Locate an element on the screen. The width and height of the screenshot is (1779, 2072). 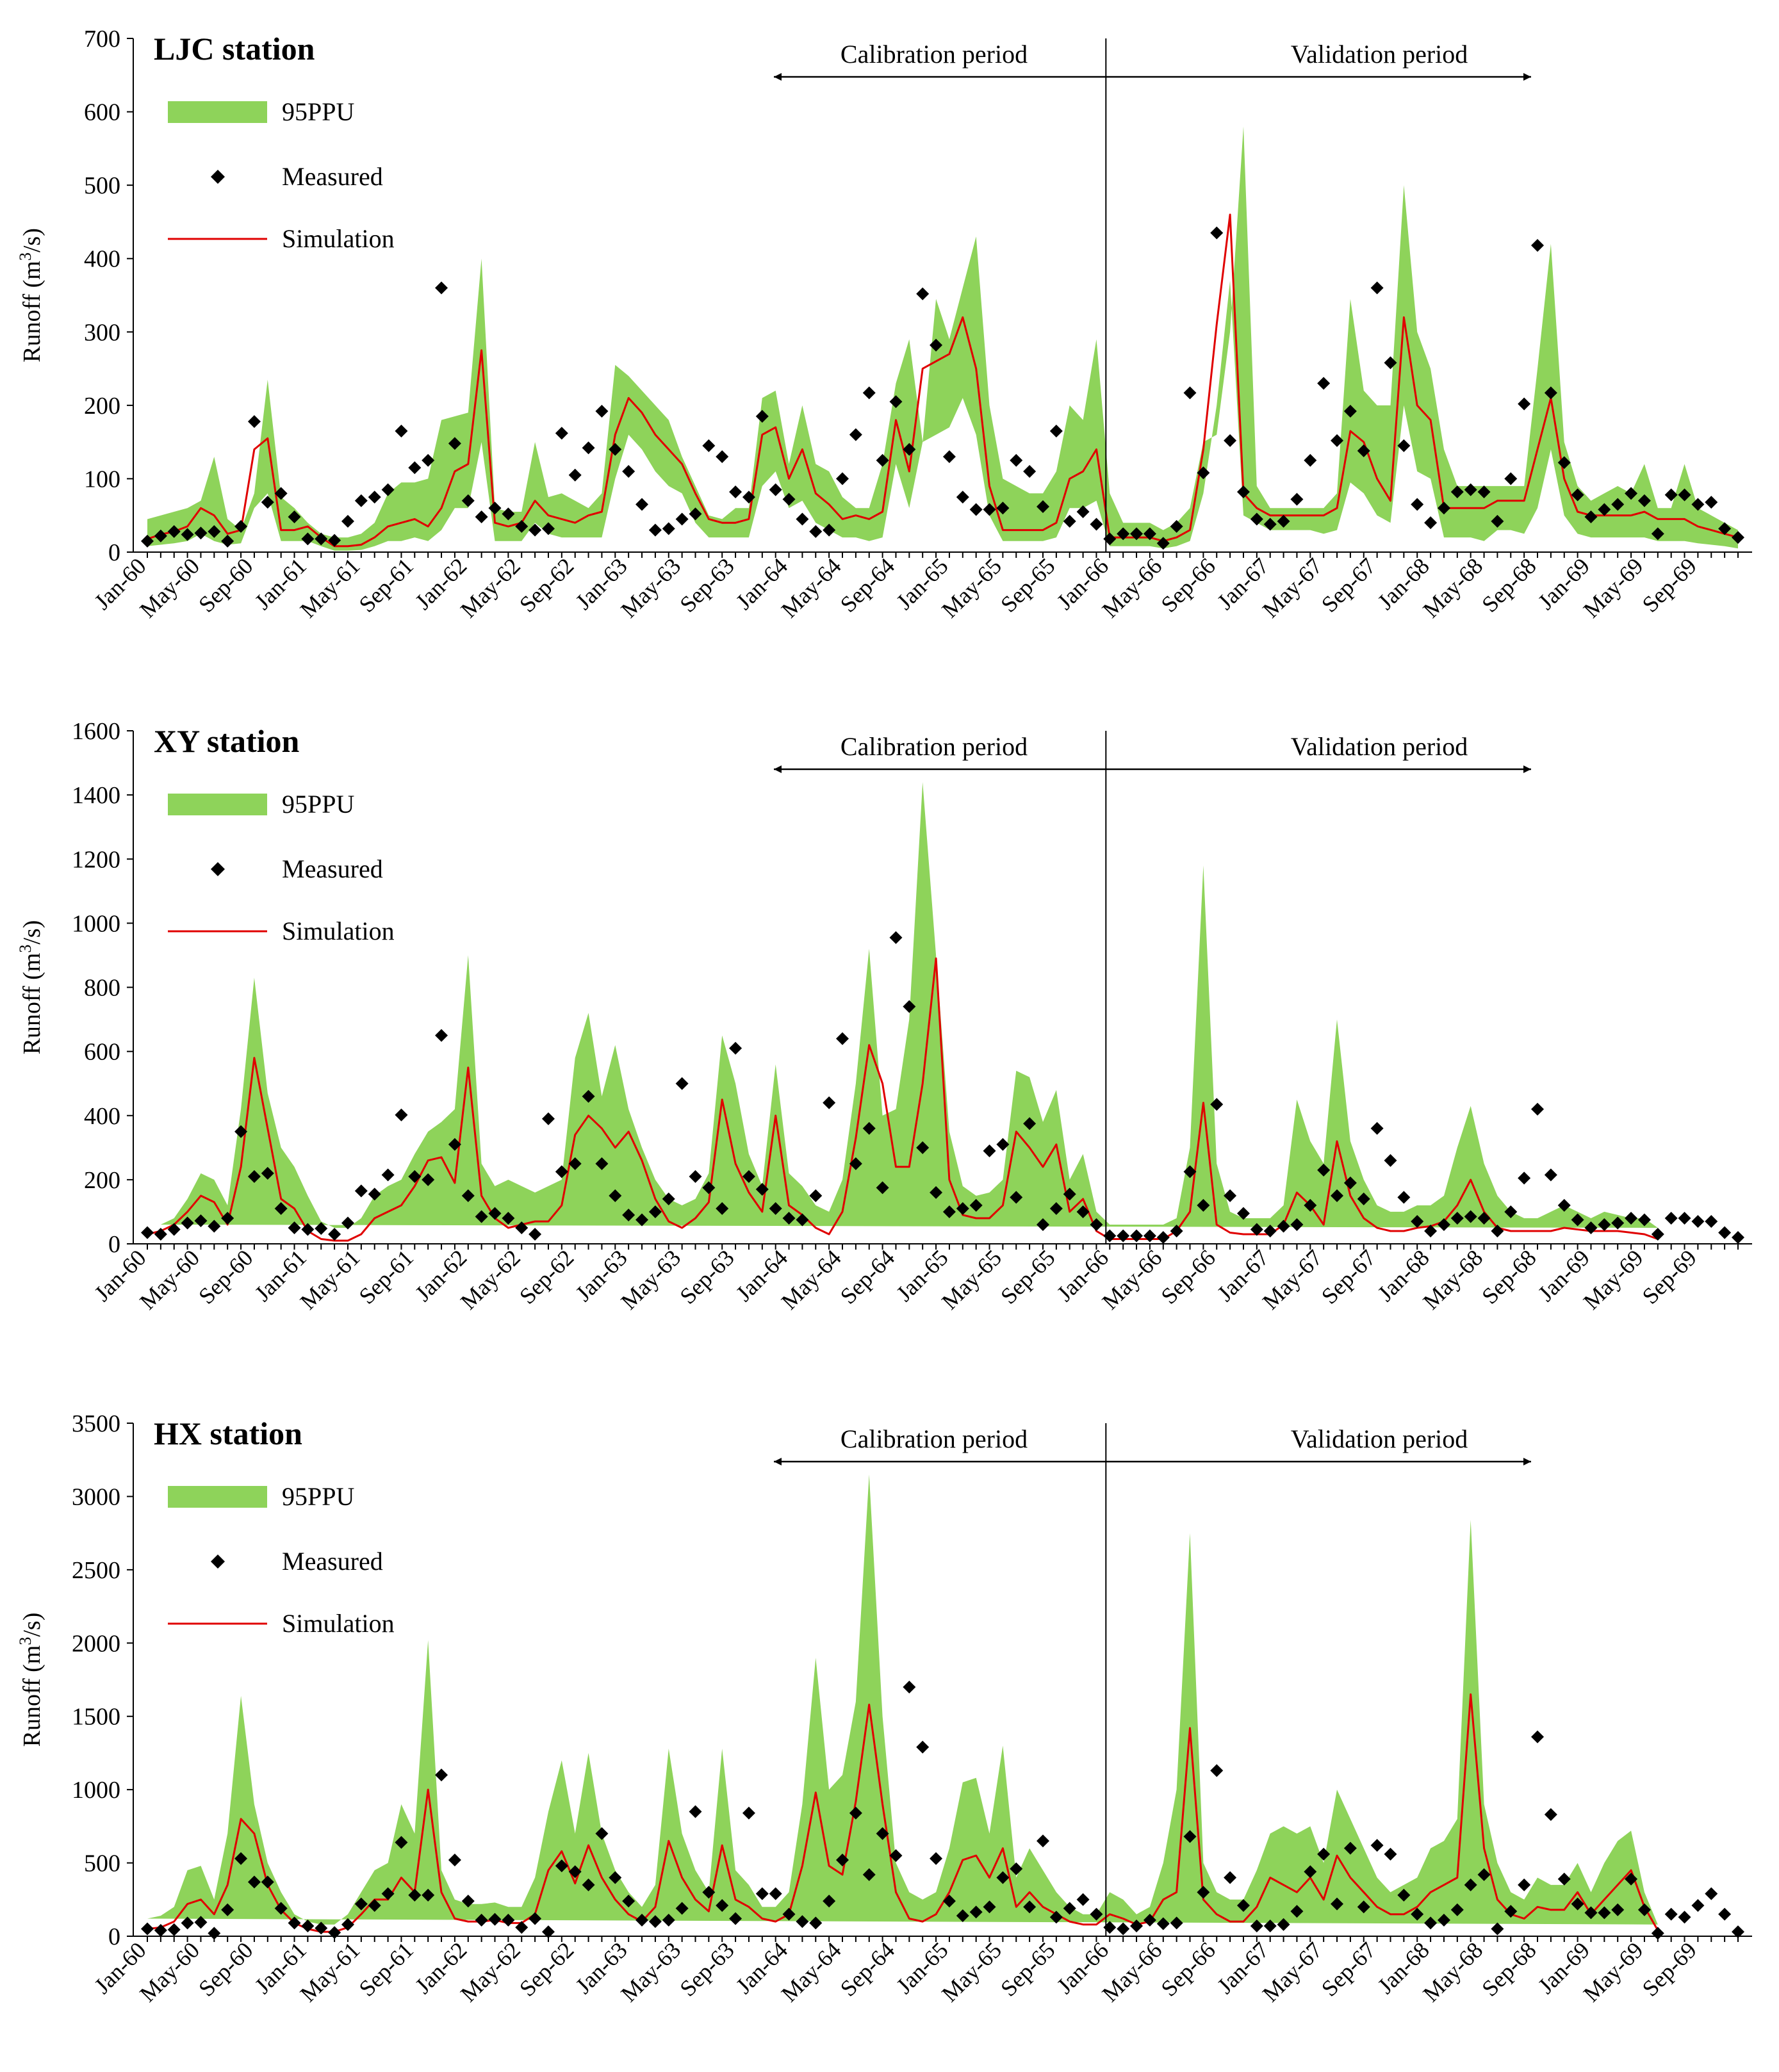
validation-period-label: Validation period is located at coordinates (1379, 1439).